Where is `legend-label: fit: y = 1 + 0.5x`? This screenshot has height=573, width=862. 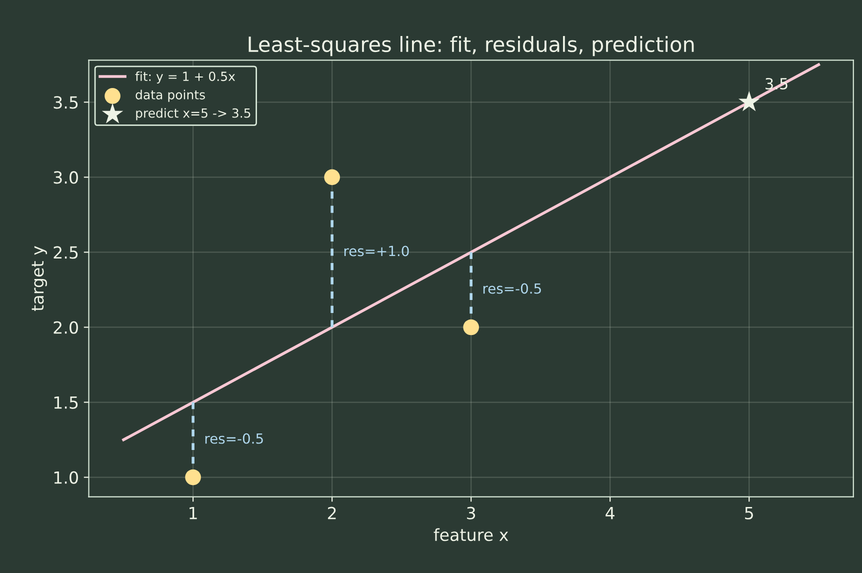
legend-label: fit: y = 1 + 0.5x is located at coordinates (185, 77).